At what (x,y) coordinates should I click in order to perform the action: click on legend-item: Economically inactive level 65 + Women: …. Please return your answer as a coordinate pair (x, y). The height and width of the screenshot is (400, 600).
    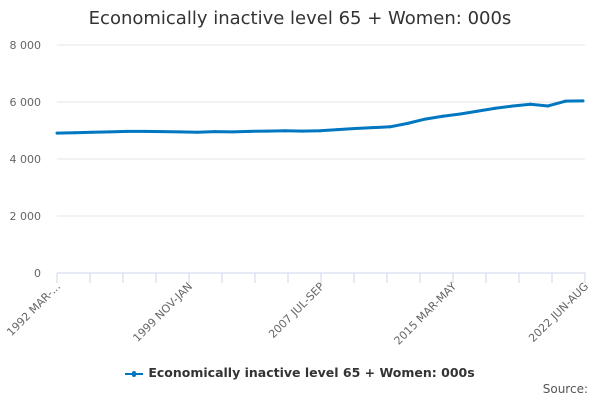
    Looking at the image, I should click on (300, 372).